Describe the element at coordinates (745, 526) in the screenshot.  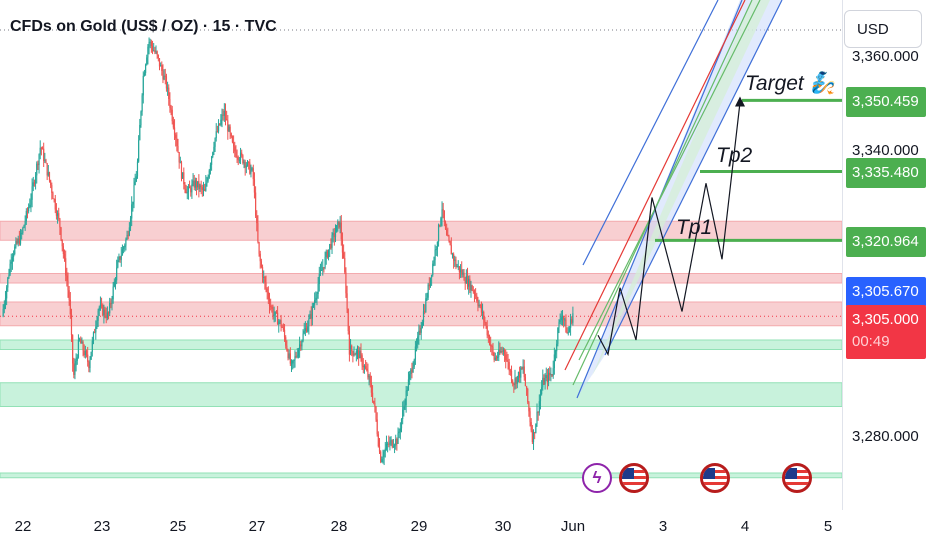
I see `time-axis-label: 4` at that location.